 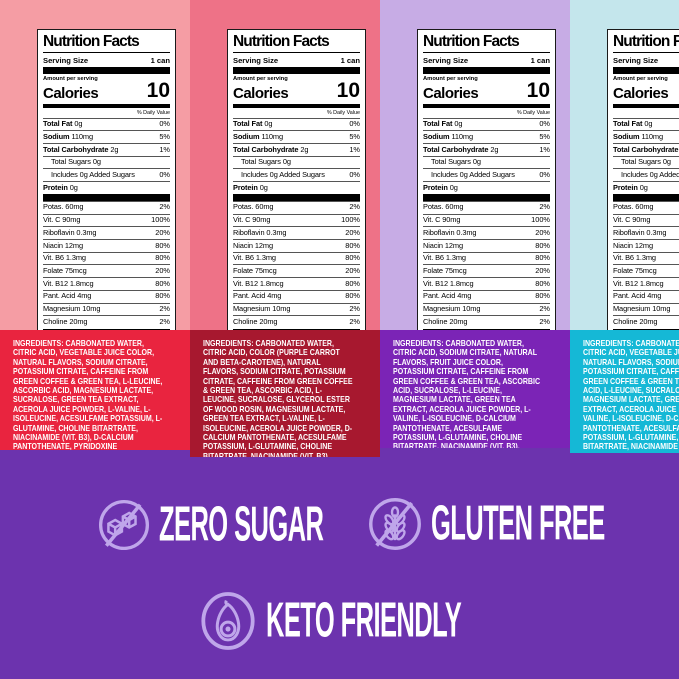 What do you see at coordinates (533, 113) in the screenshot?
I see `daily-value-header: % Daily Value` at bounding box center [533, 113].